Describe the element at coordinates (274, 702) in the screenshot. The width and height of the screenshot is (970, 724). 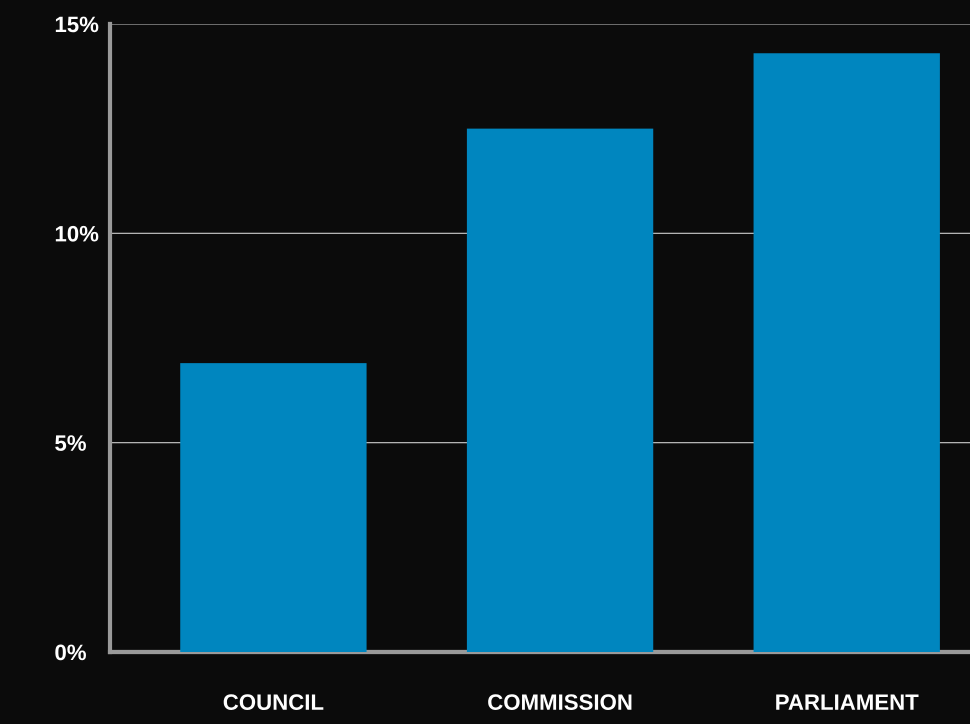
I see `x-tick-label: COUNCIL` at that location.